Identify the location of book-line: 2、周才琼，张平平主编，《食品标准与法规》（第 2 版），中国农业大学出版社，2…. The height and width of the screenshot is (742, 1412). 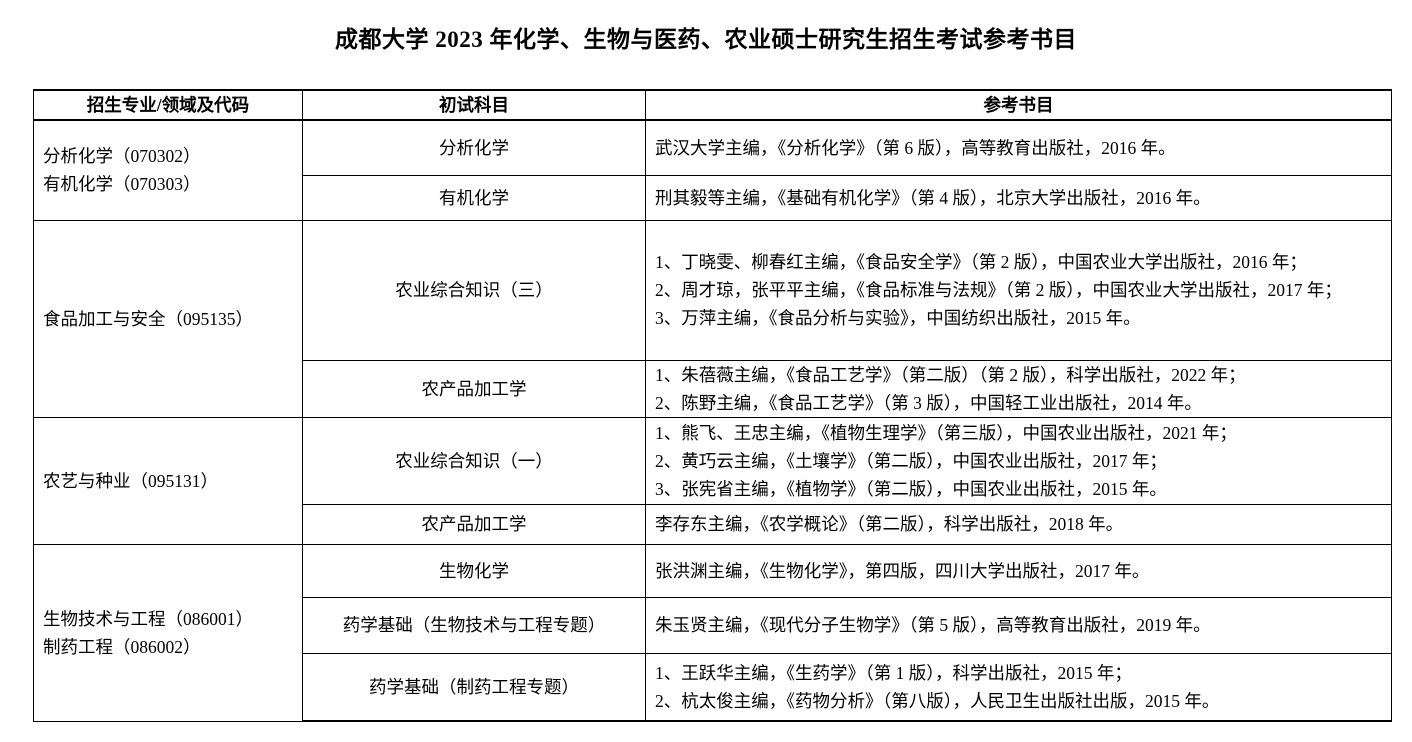
(998, 290).